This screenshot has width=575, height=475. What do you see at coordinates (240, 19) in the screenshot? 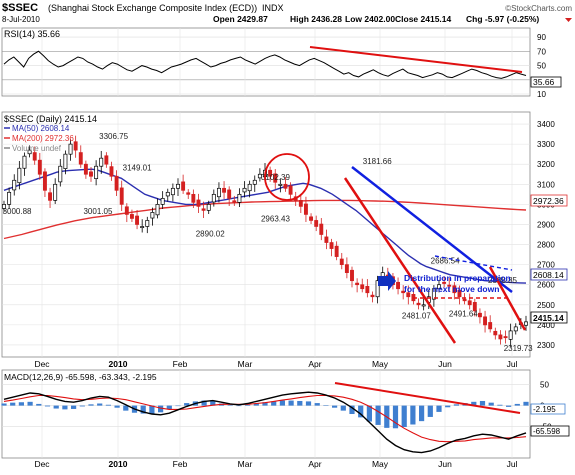
I see `open-label: Open 2429.87` at bounding box center [240, 19].